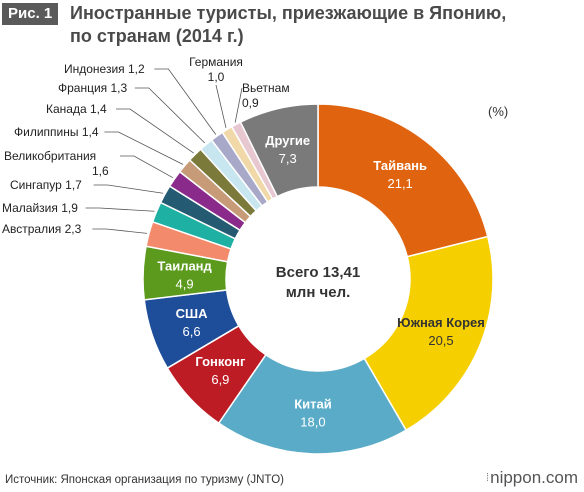  Describe the element at coordinates (498, 111) in the screenshot. I see `unit-label: (%)` at that location.